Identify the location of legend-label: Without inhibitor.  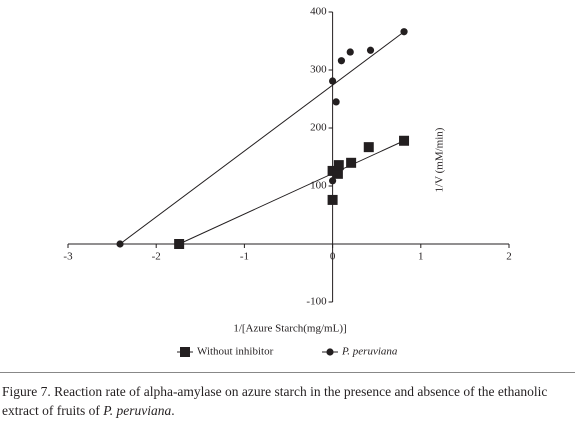
(235, 352).